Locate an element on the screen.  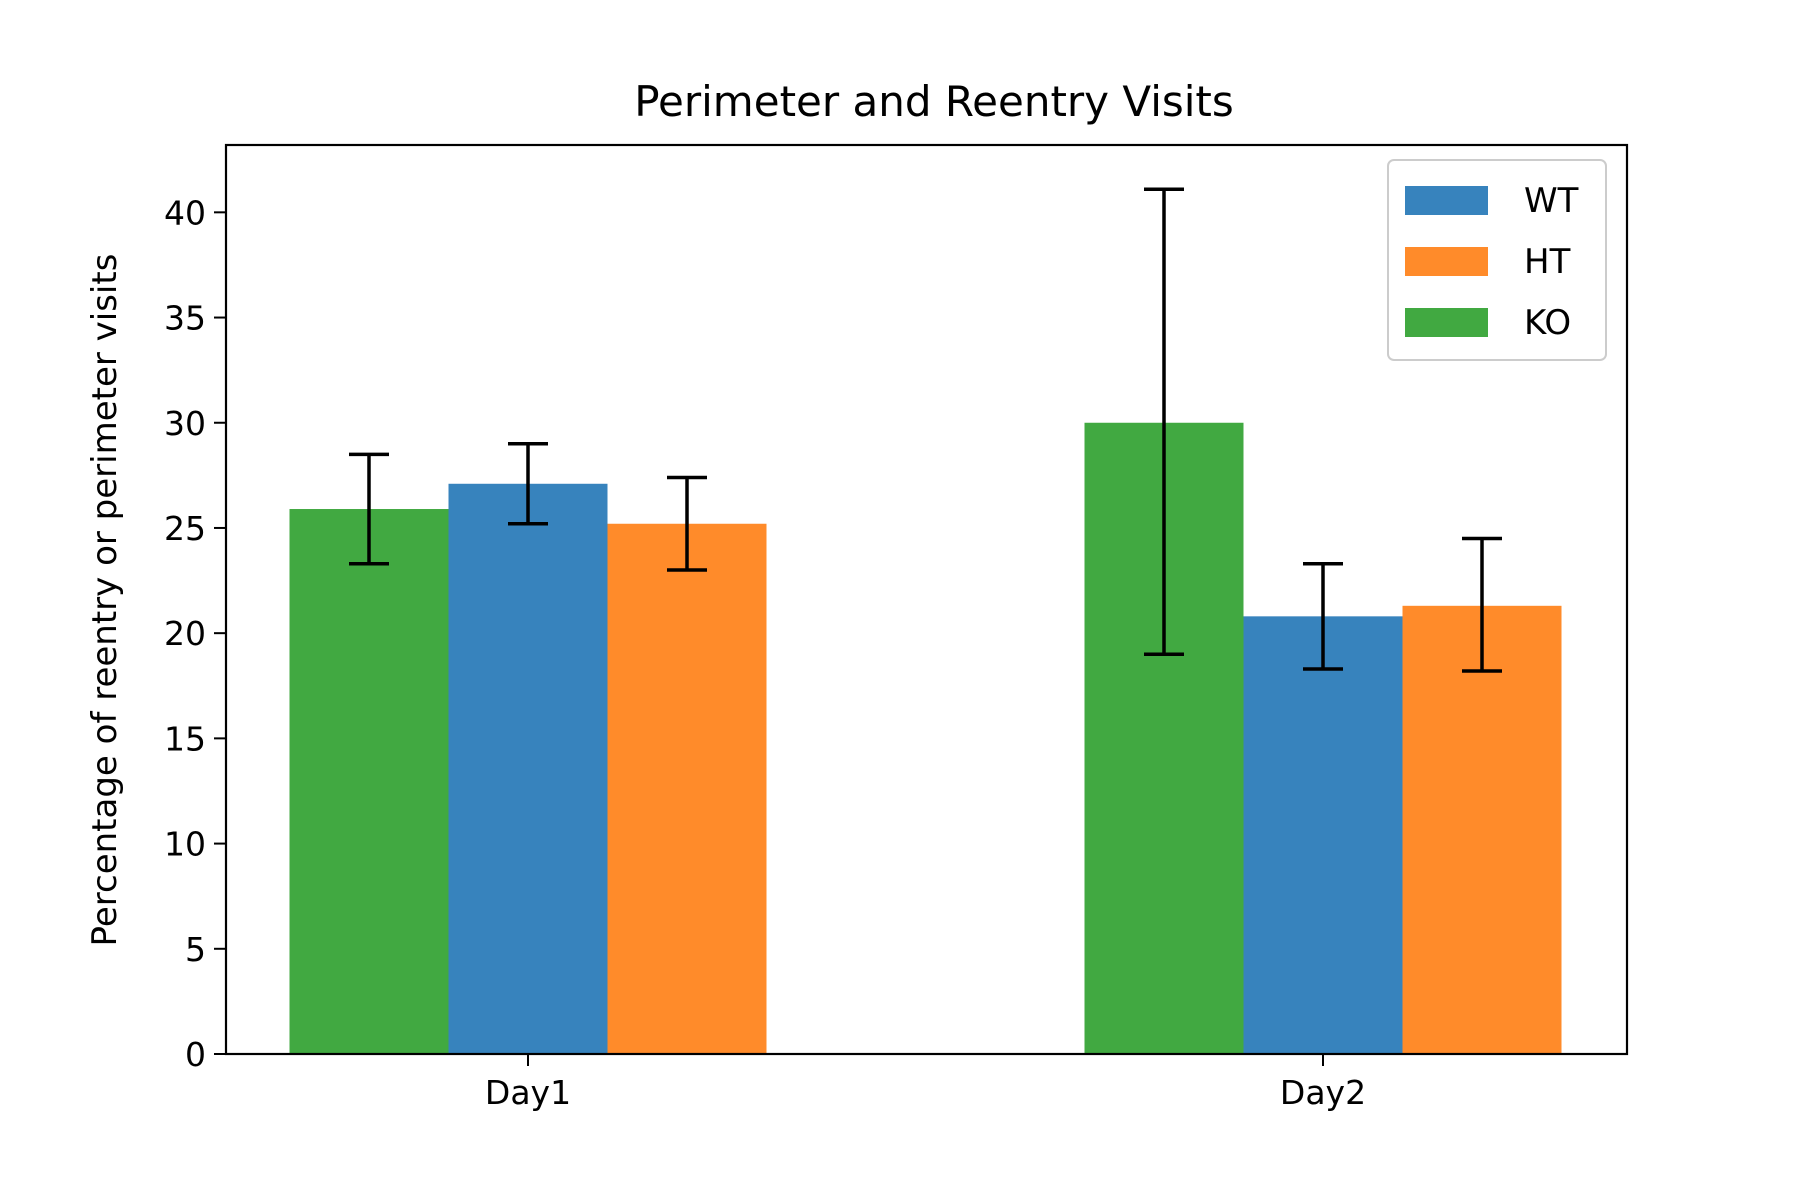
y-tick-label: 15 is located at coordinates (185, 738).